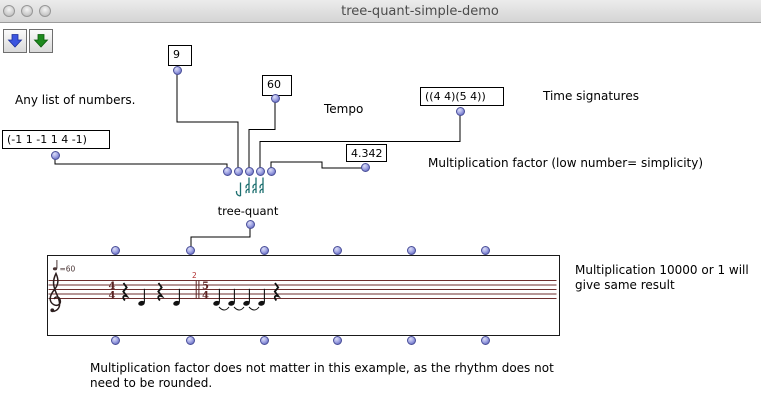 The height and width of the screenshot is (415, 761). I want to click on timesig1-top: 4, so click(112, 286).